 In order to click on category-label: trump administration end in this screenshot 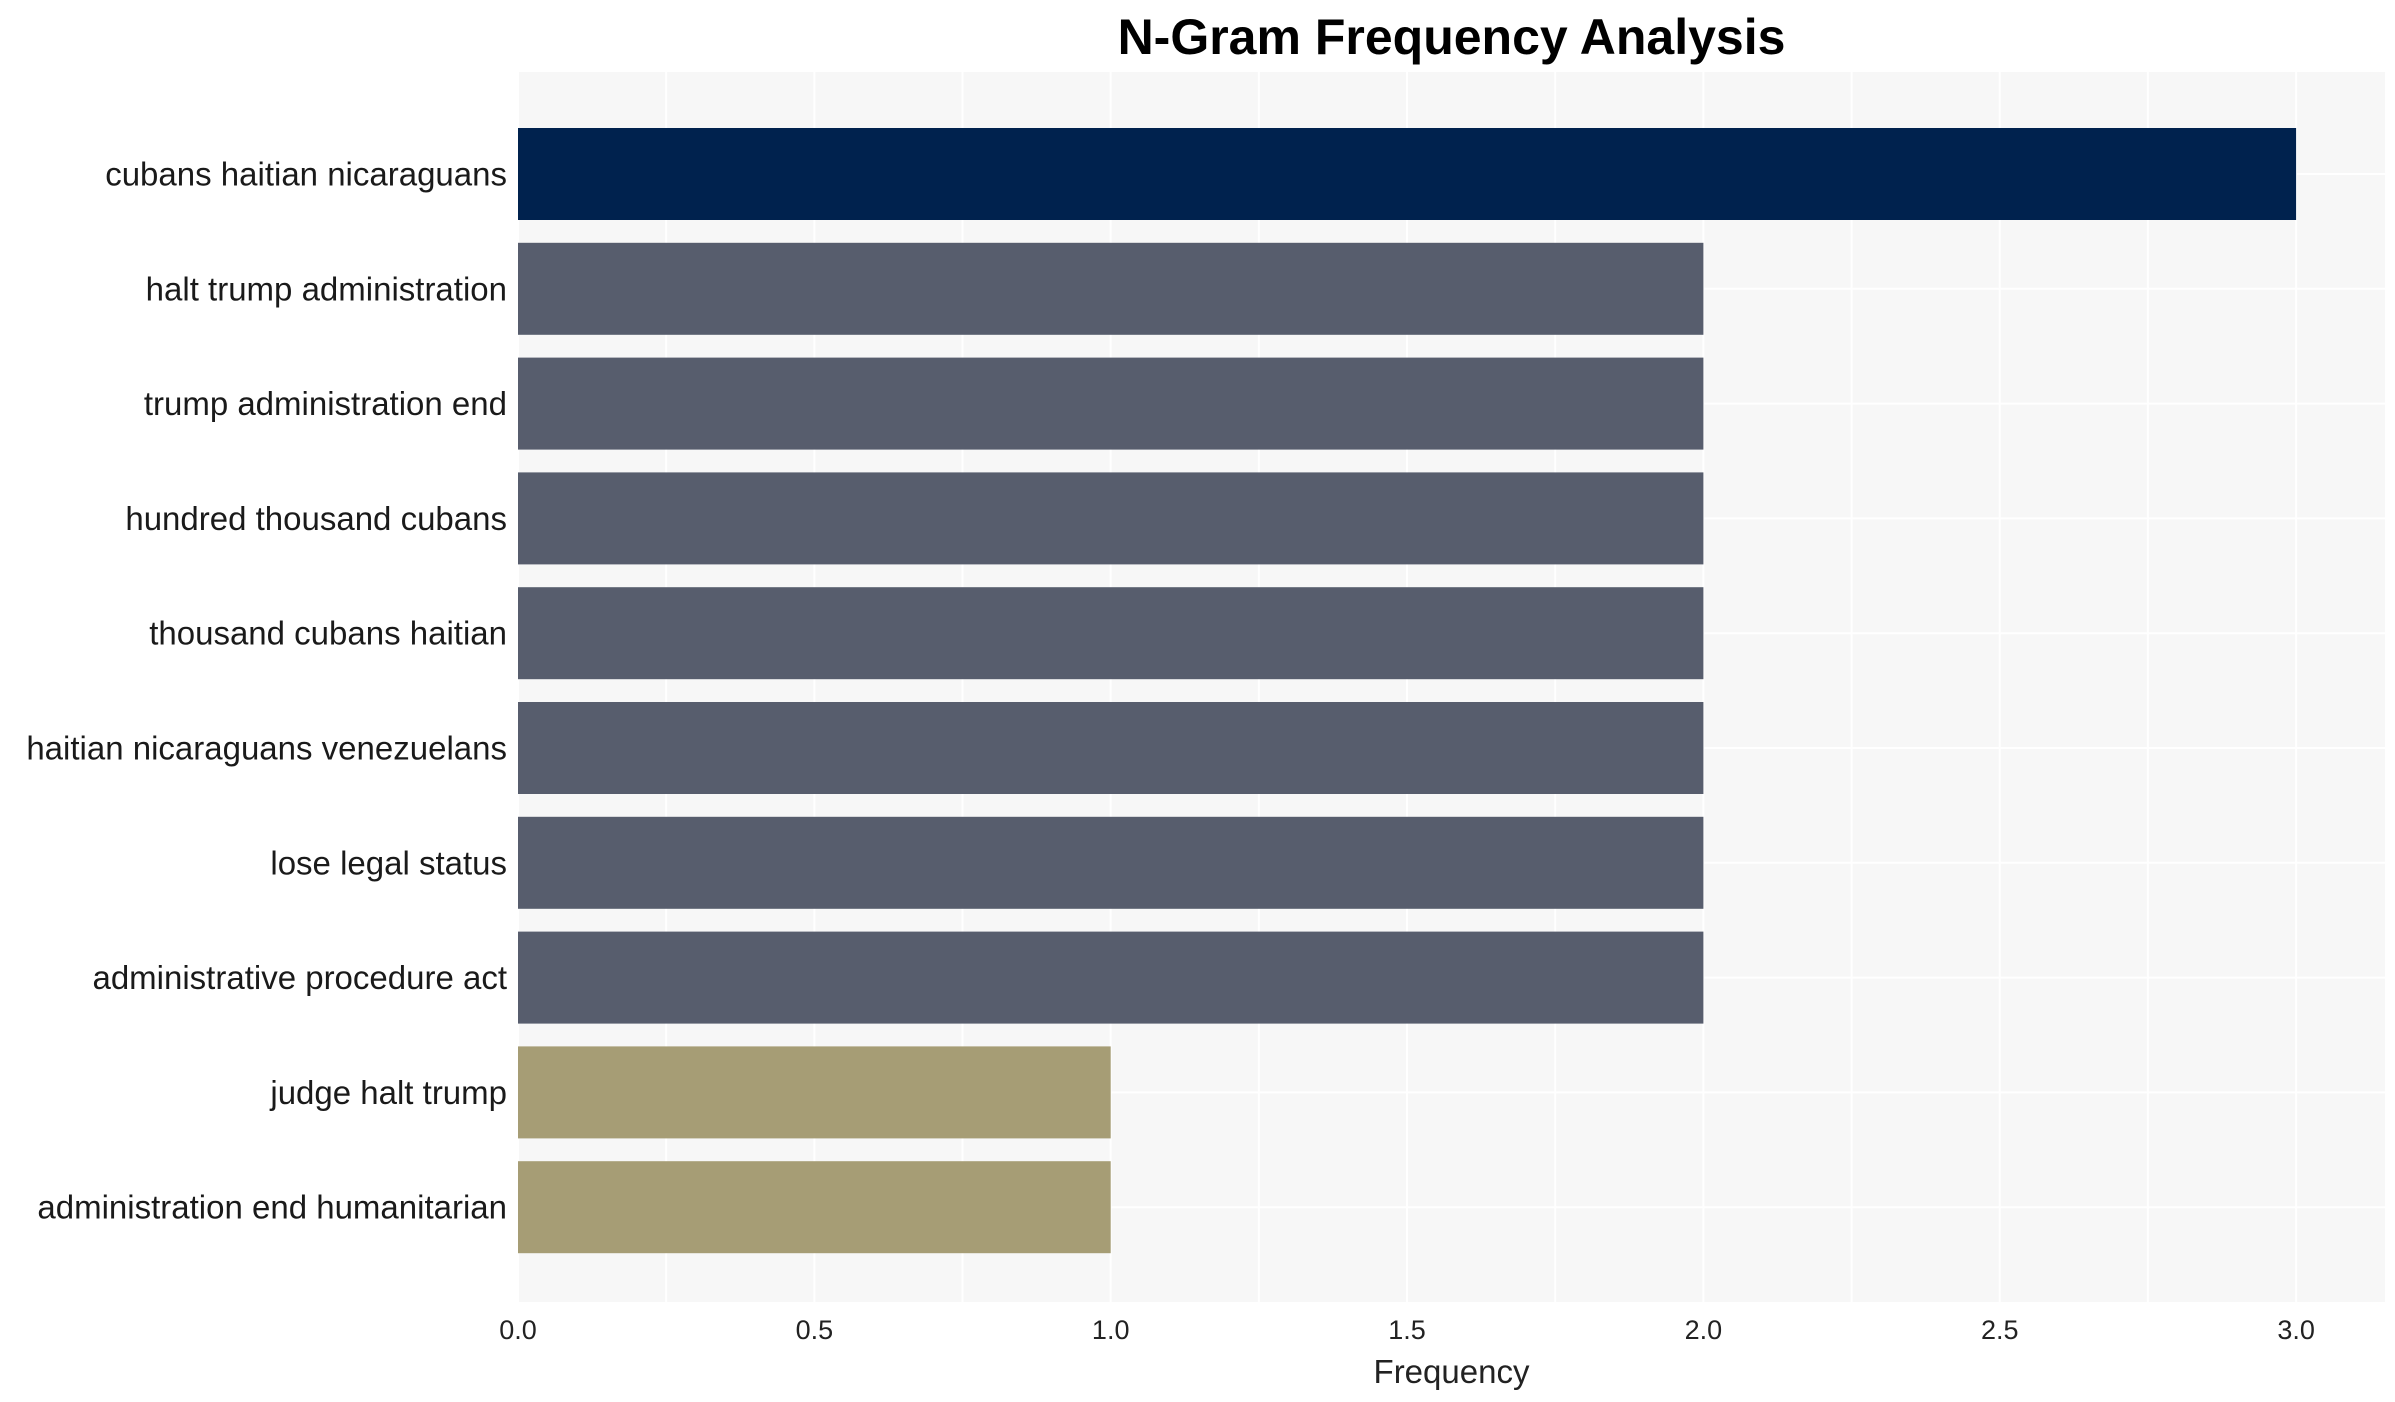, I will do `click(325, 403)`.